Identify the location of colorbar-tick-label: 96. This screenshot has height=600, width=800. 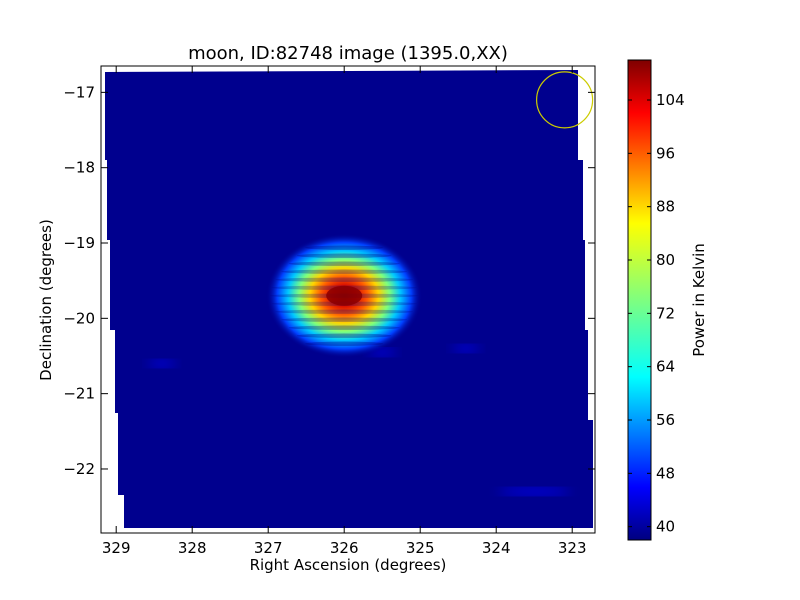
(665, 153).